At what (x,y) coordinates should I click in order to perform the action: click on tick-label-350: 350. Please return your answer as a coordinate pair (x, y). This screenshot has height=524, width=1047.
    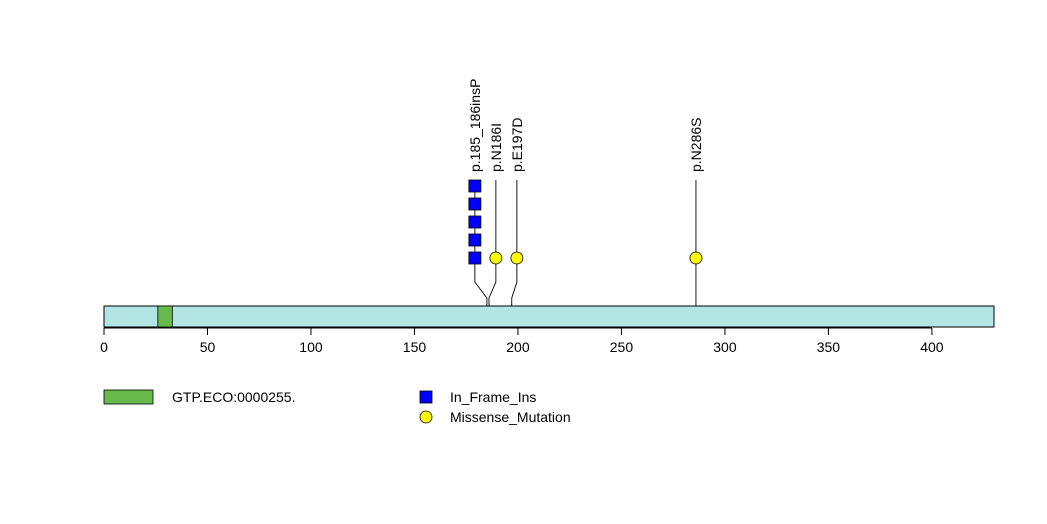
    Looking at the image, I should click on (829, 347).